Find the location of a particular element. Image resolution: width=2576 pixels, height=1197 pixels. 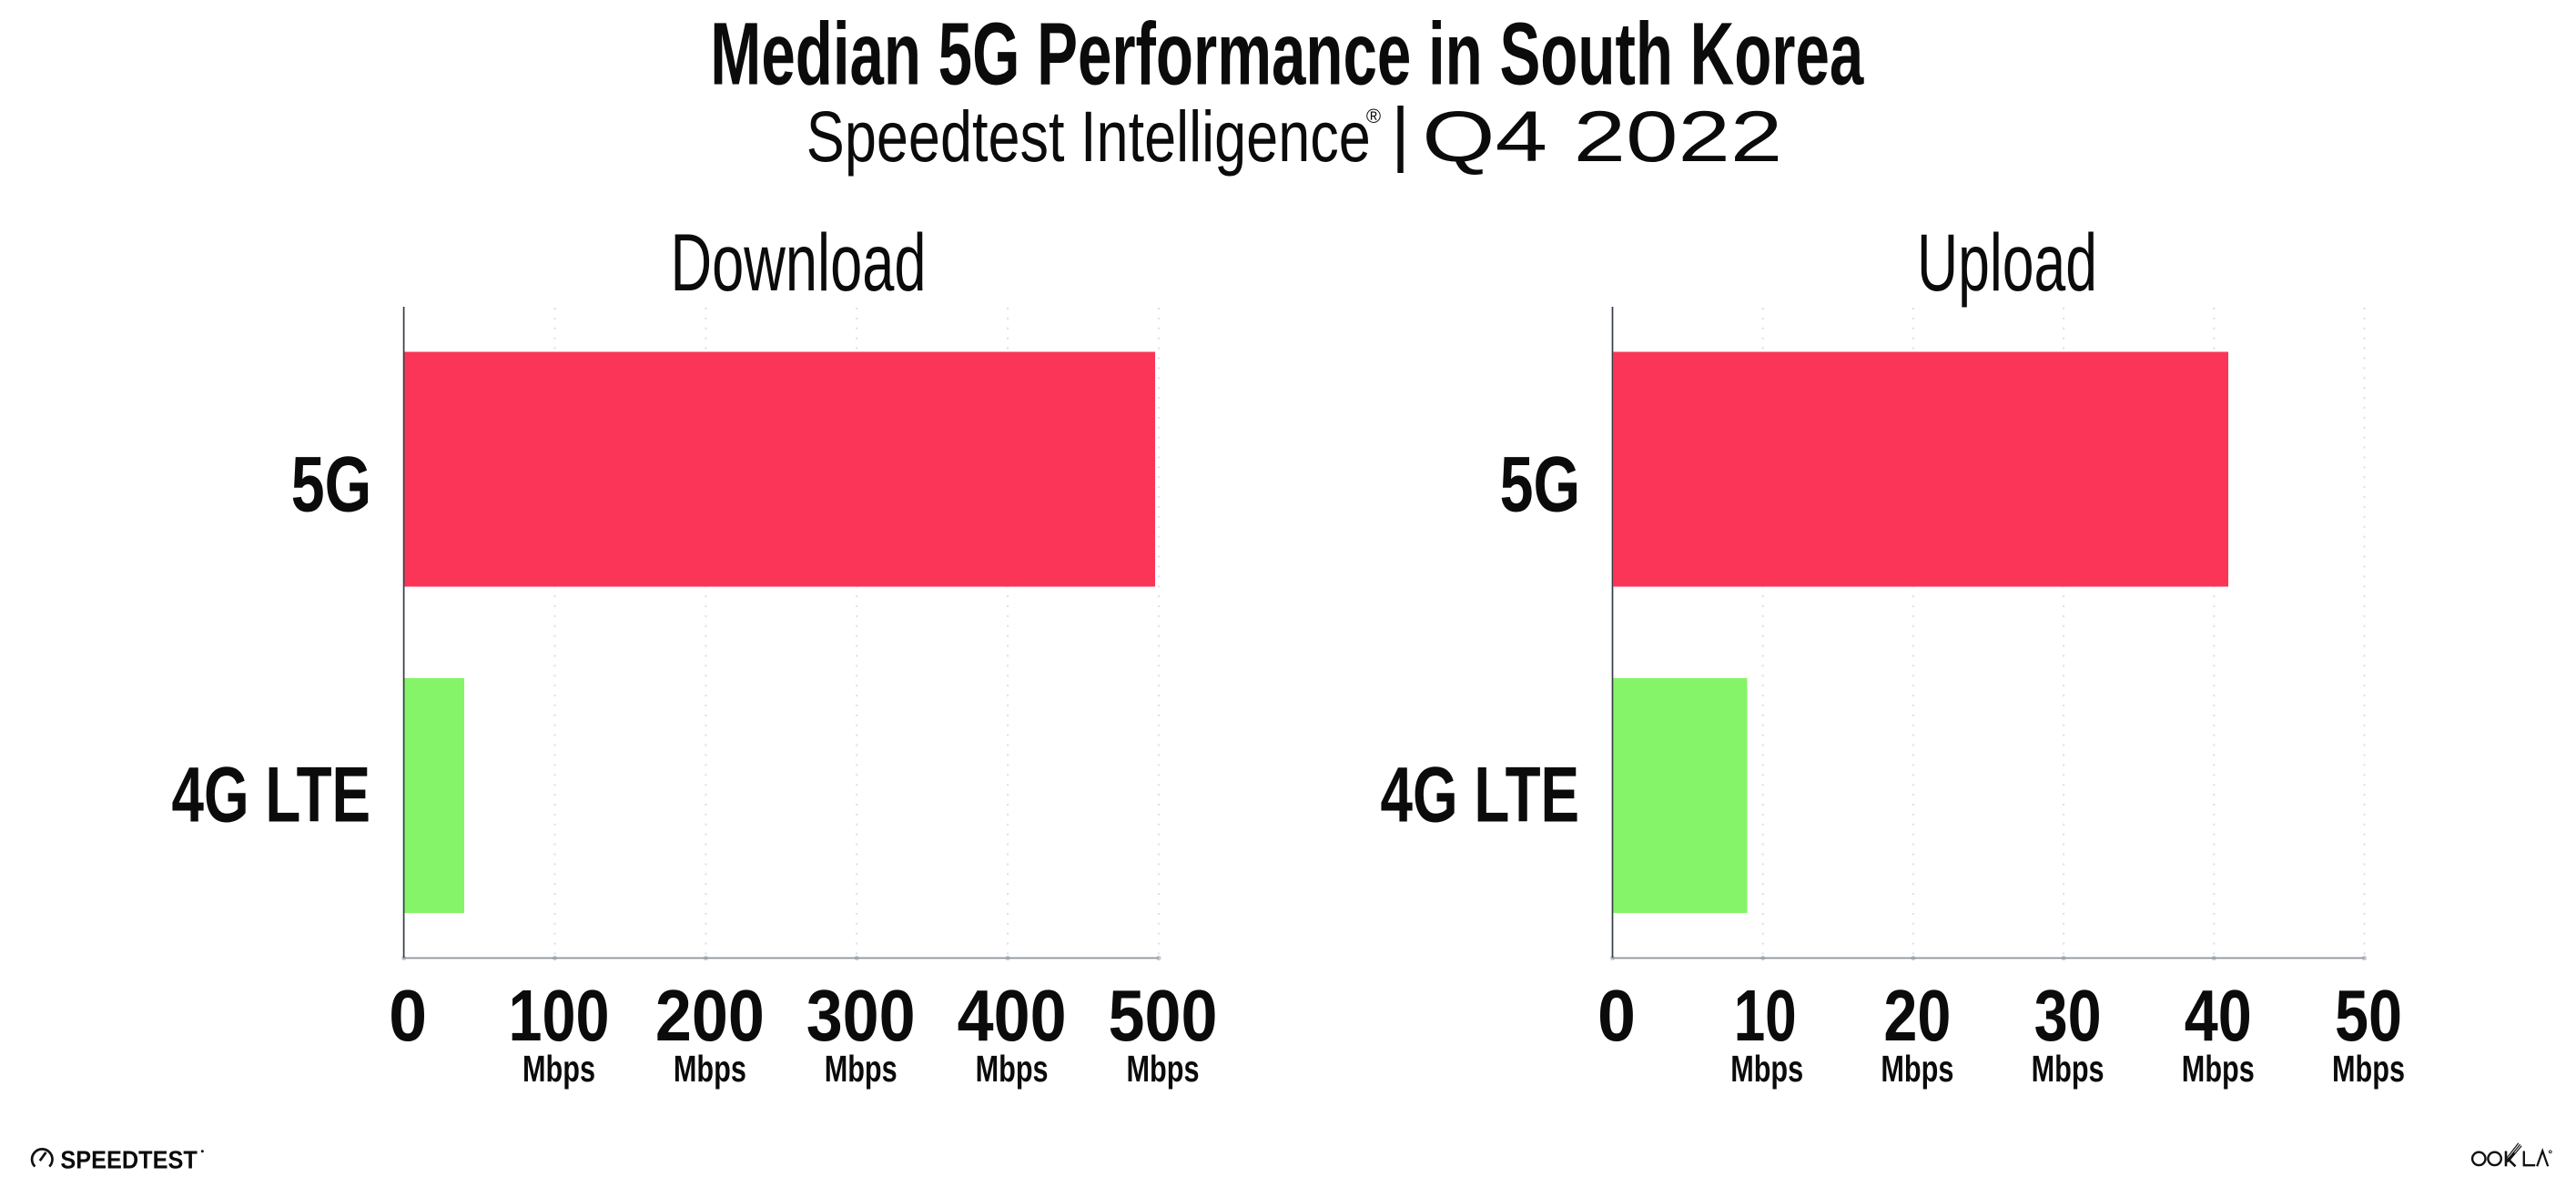

svg-text: Speedtest Intelligence is located at coordinates (1088, 136).